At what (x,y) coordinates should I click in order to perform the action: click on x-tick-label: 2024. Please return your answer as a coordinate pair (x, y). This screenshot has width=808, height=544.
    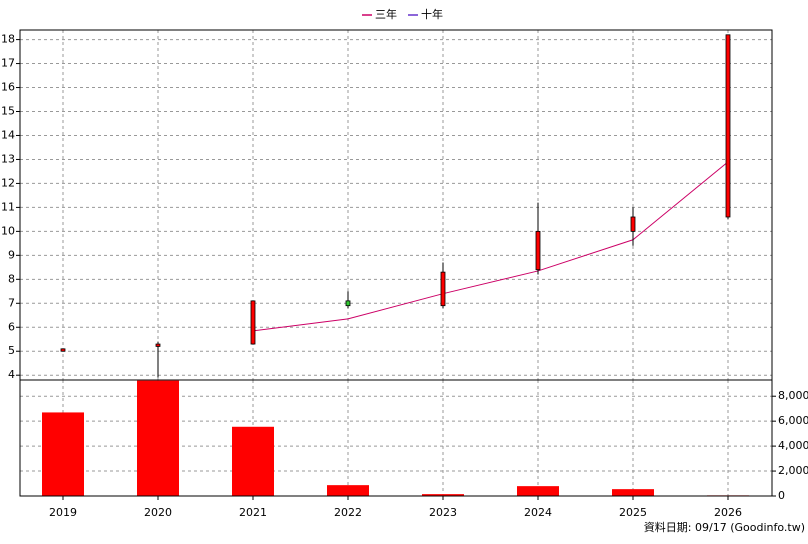
    Looking at the image, I should click on (538, 512).